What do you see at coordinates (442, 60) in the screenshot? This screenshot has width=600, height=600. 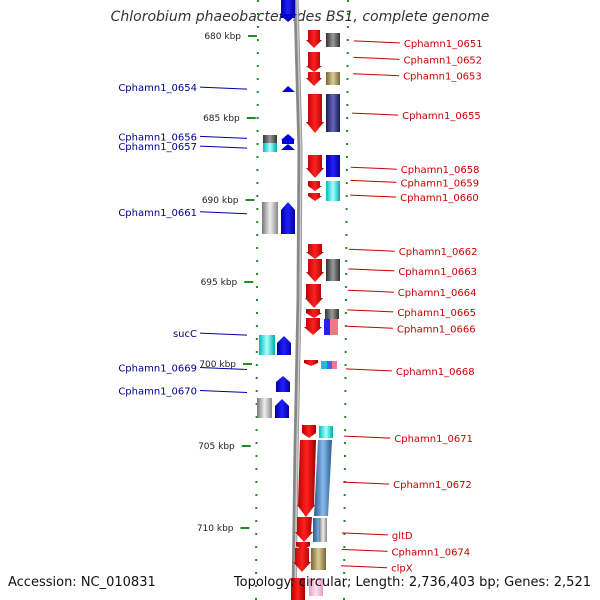 I see `svg-text: Cphamn1_0652` at bounding box center [442, 60].